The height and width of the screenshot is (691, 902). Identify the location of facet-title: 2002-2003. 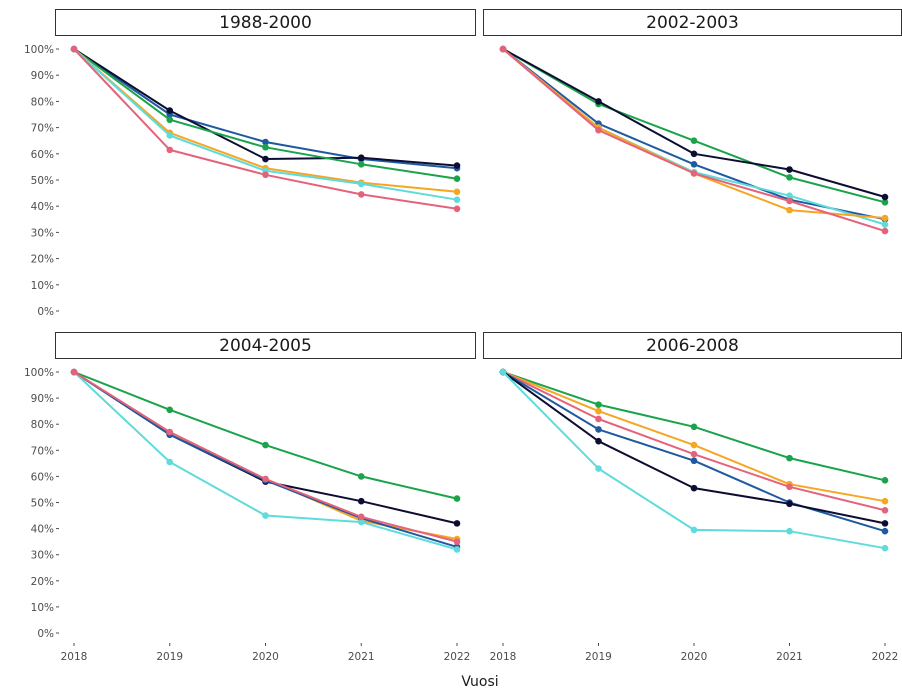
(692, 23).